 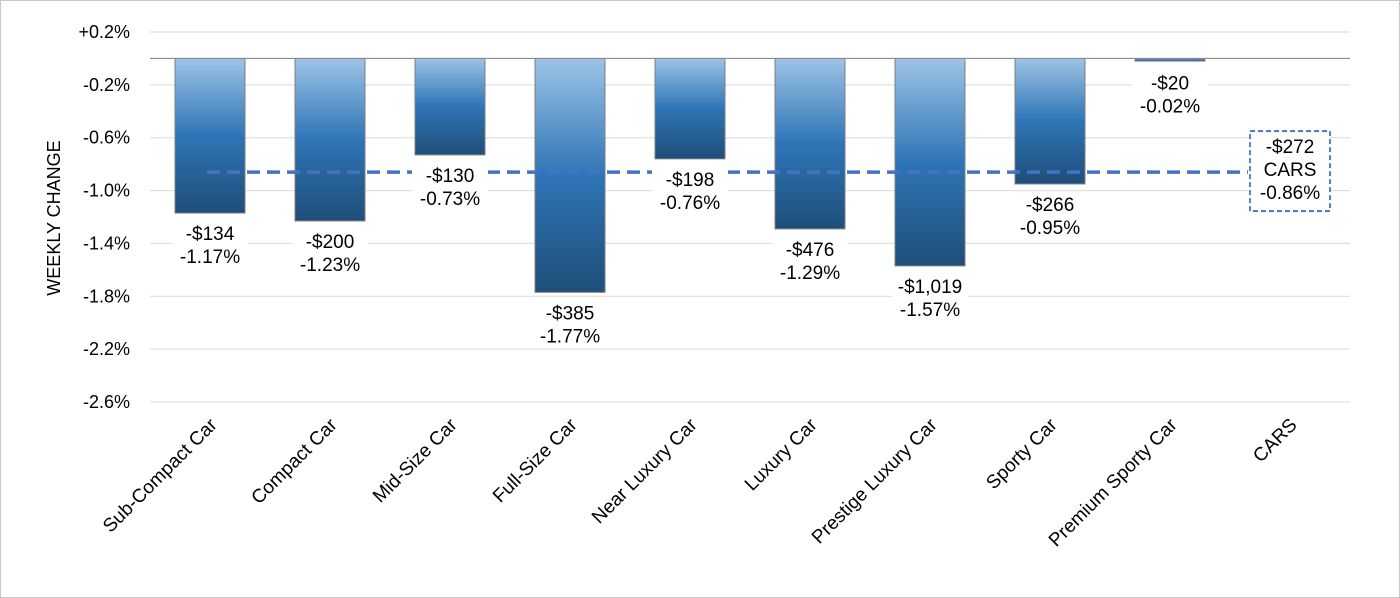 I want to click on dollar-change-label: -$20, so click(x=1170, y=83).